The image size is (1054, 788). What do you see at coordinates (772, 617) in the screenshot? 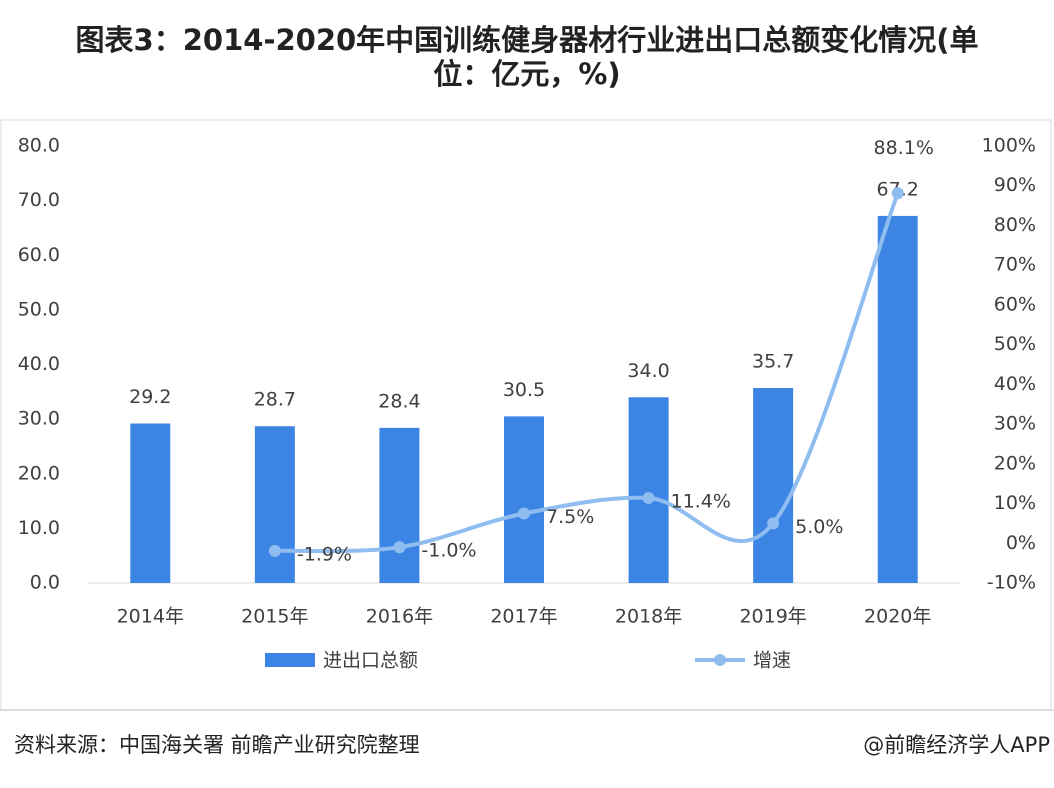
I see `x-tick-label: 2019年` at bounding box center [772, 617].